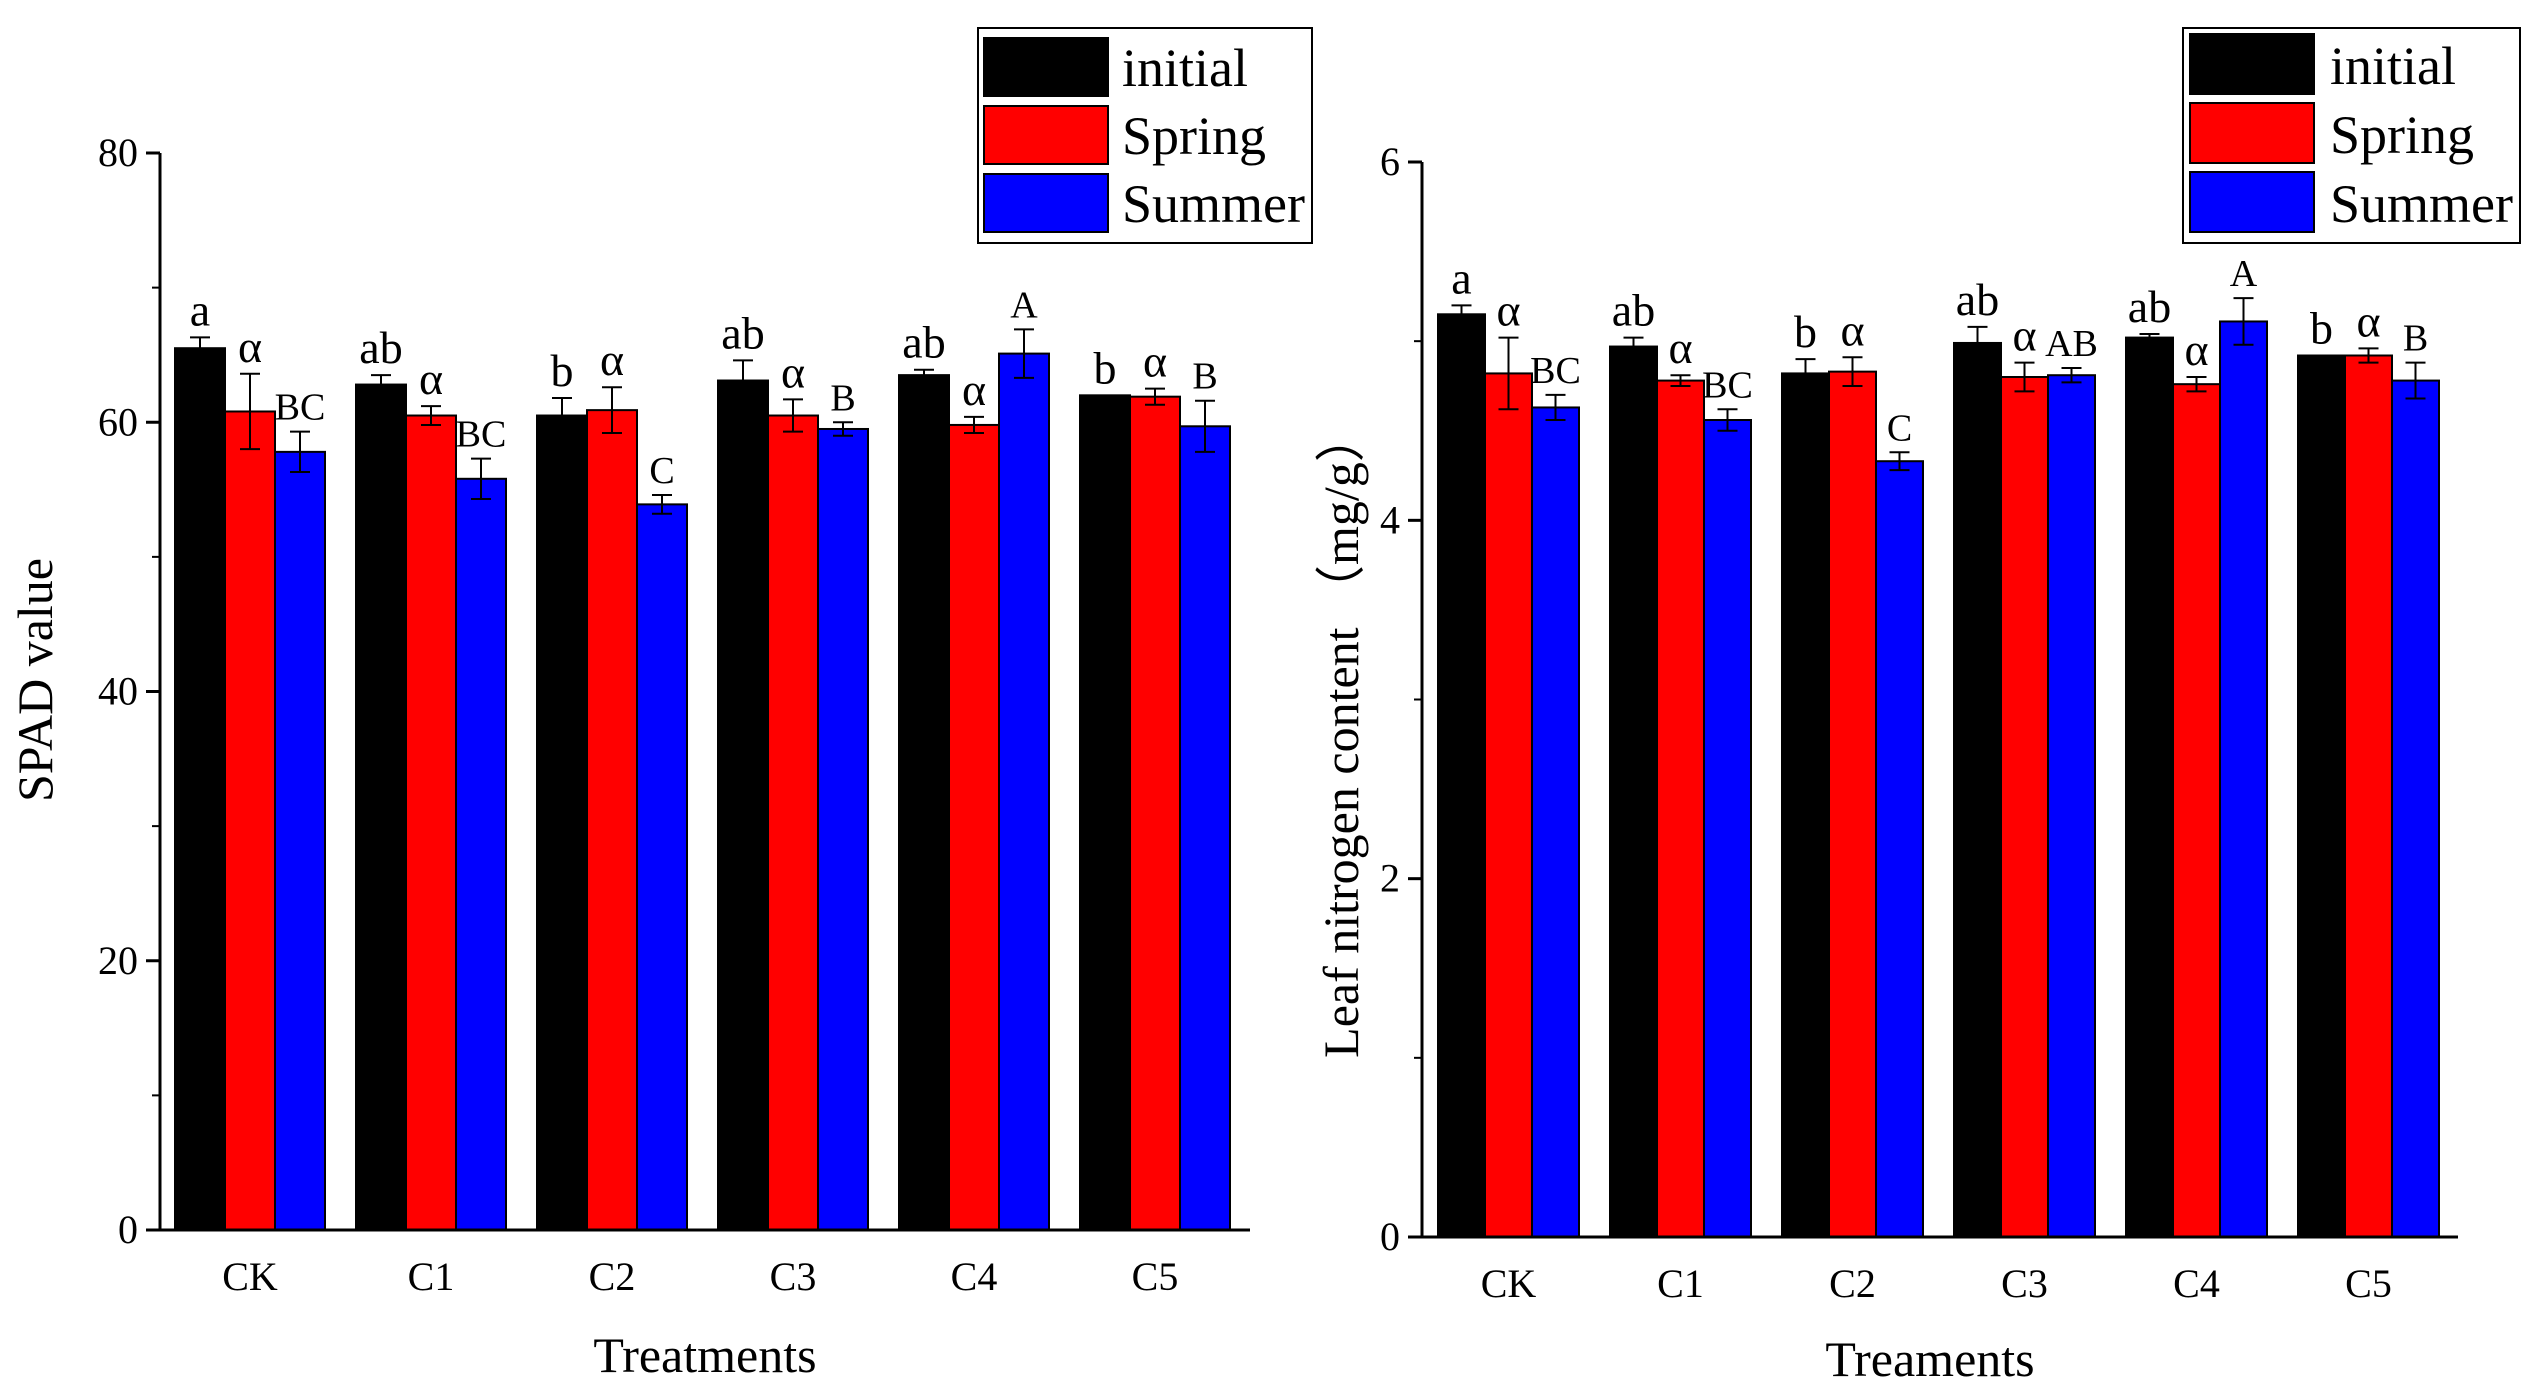 The image size is (2542, 1396). What do you see at coordinates (118, 152) in the screenshot?
I see `spad-ytick-label-80: 80` at bounding box center [118, 152].